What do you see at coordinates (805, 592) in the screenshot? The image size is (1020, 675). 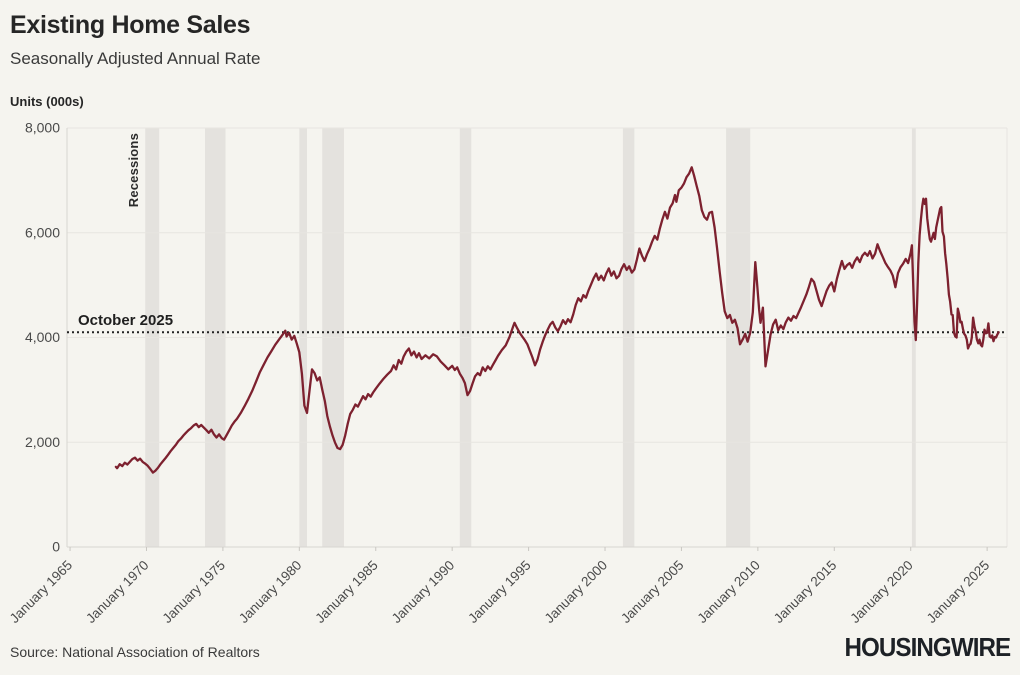 I see `x-tick-label: January 2015` at bounding box center [805, 592].